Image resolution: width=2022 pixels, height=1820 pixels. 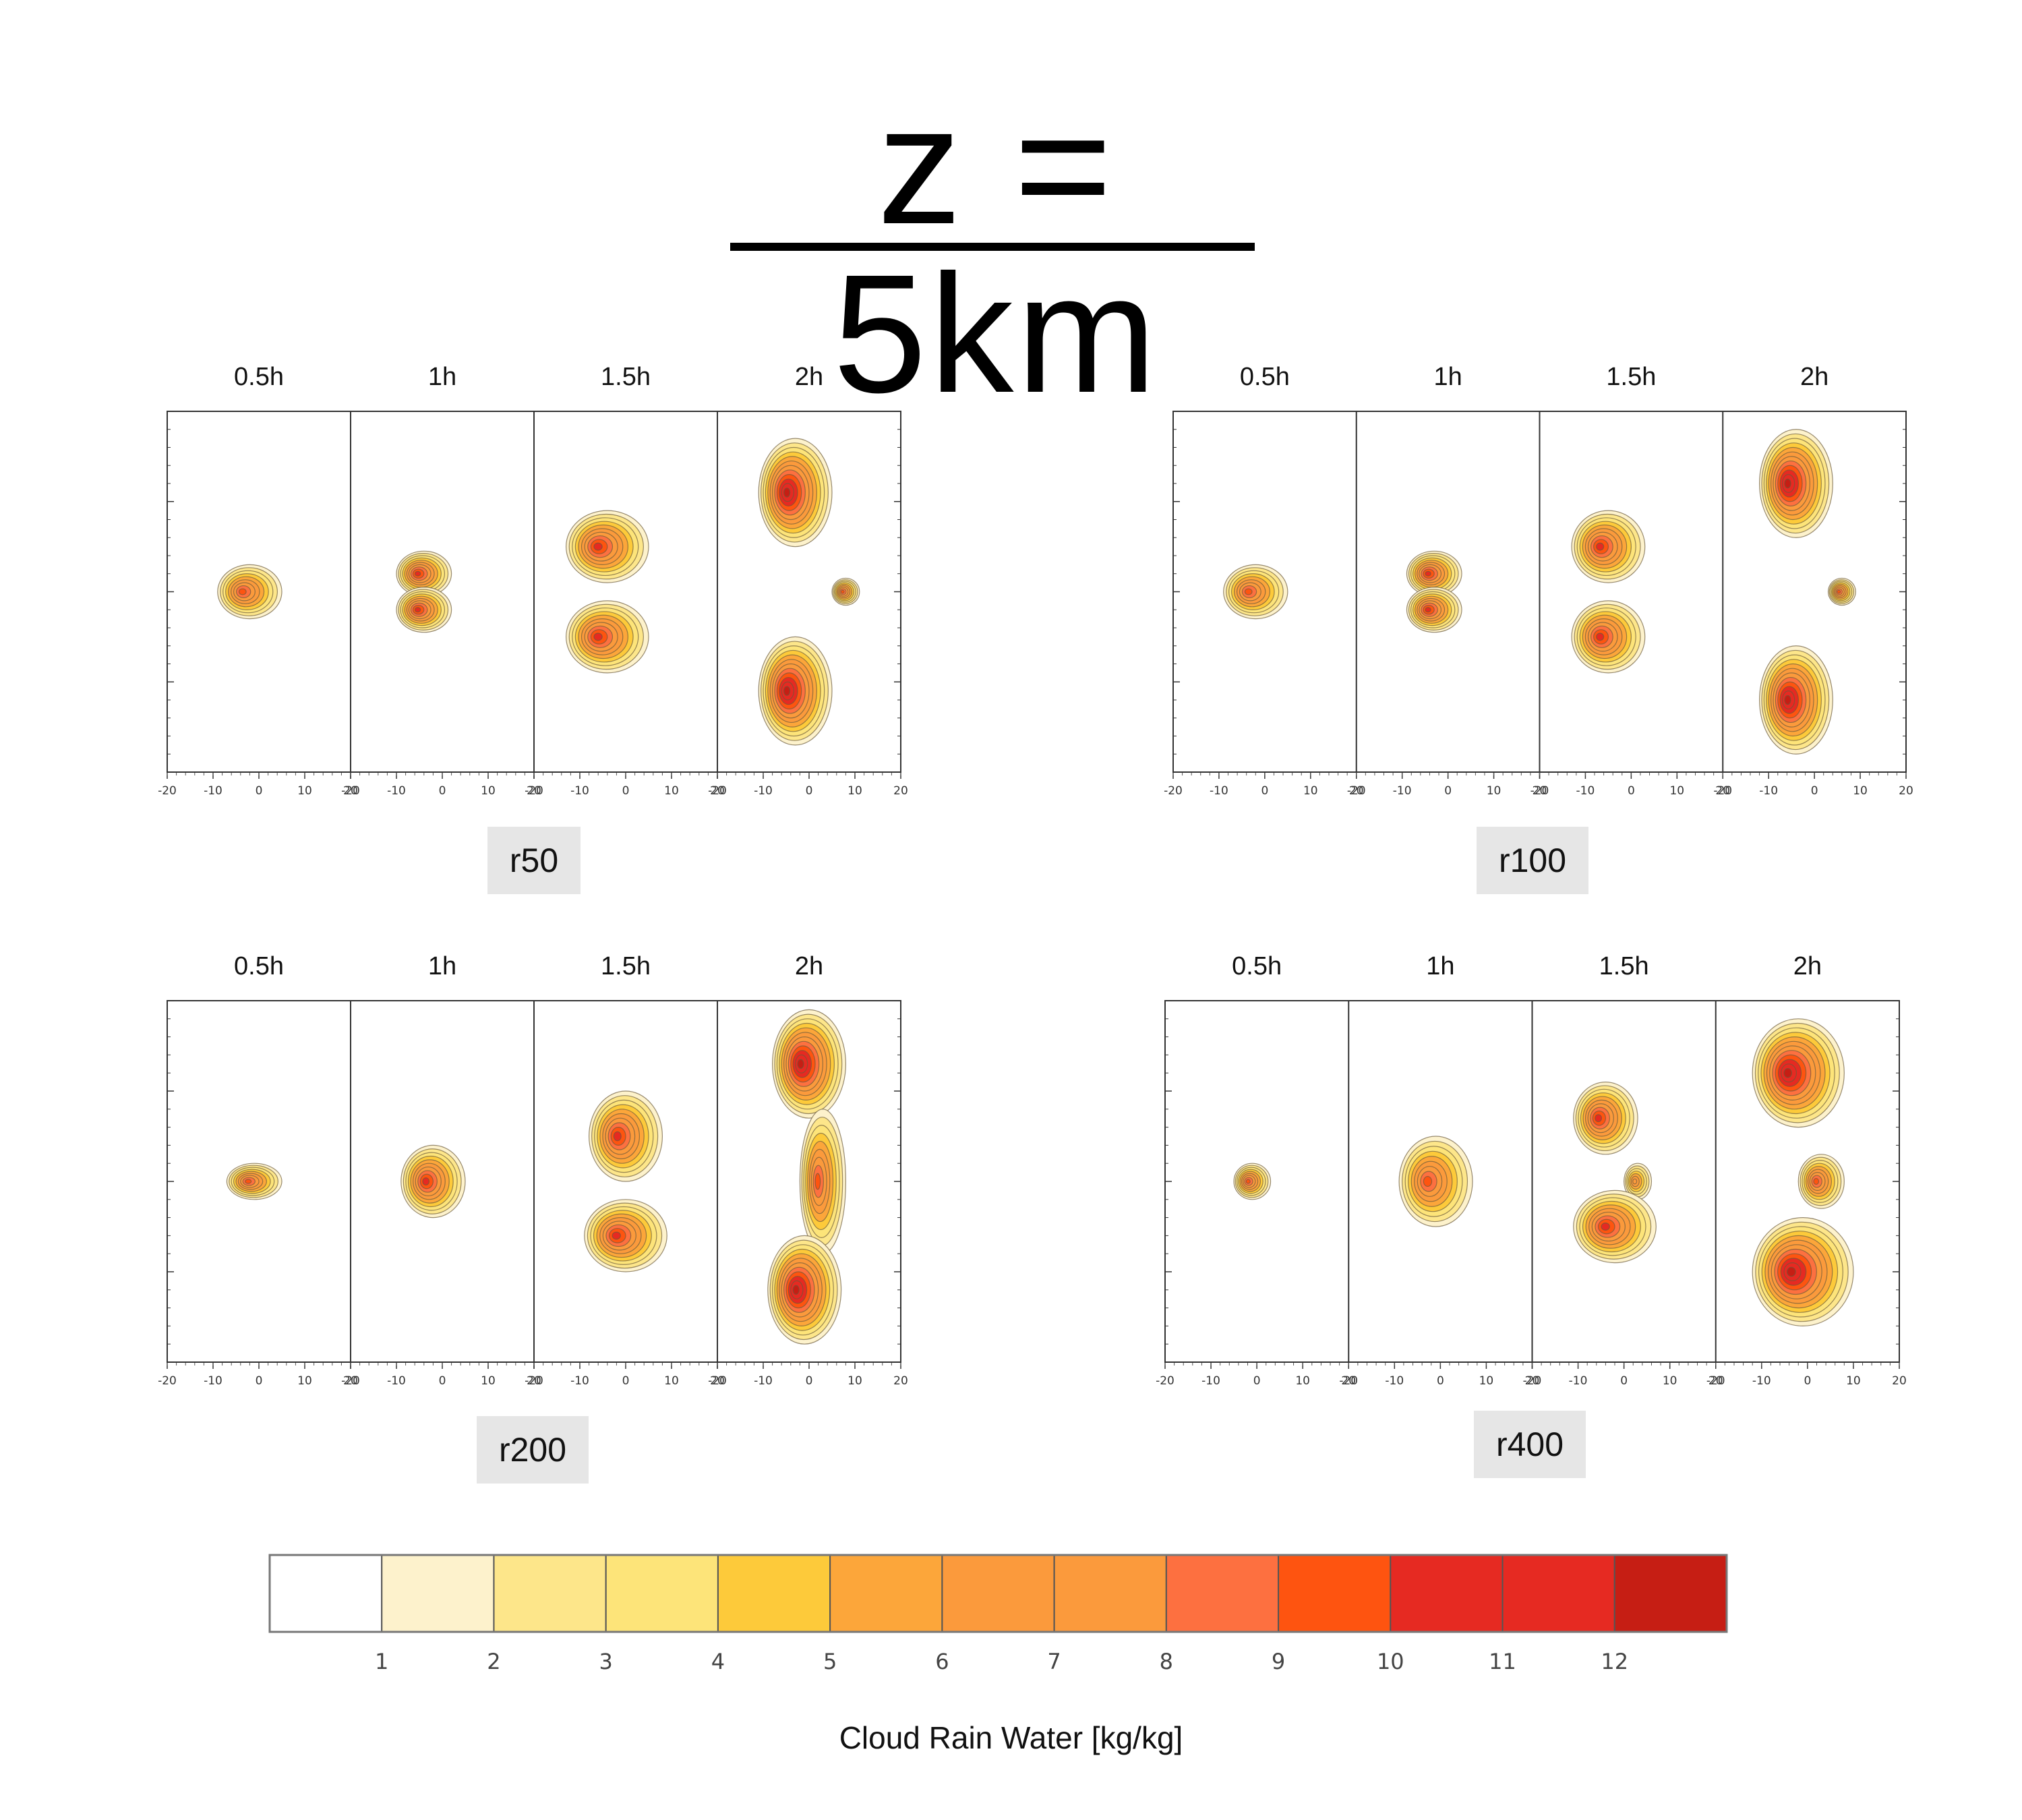 I want to click on subpanel-r50-1: -20 -10 0 10 20, so click(x=441, y=674).